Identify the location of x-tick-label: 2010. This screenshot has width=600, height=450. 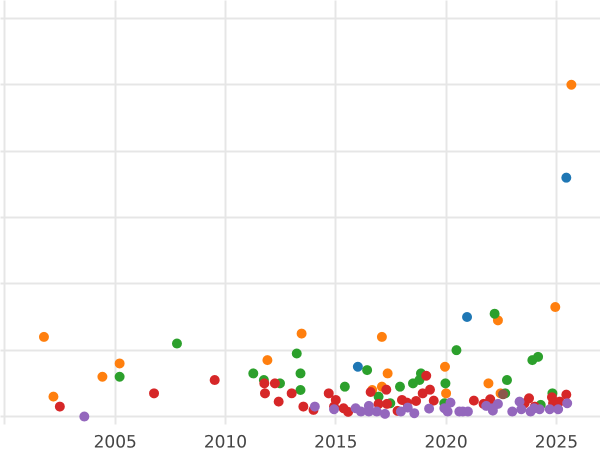
(226, 441).